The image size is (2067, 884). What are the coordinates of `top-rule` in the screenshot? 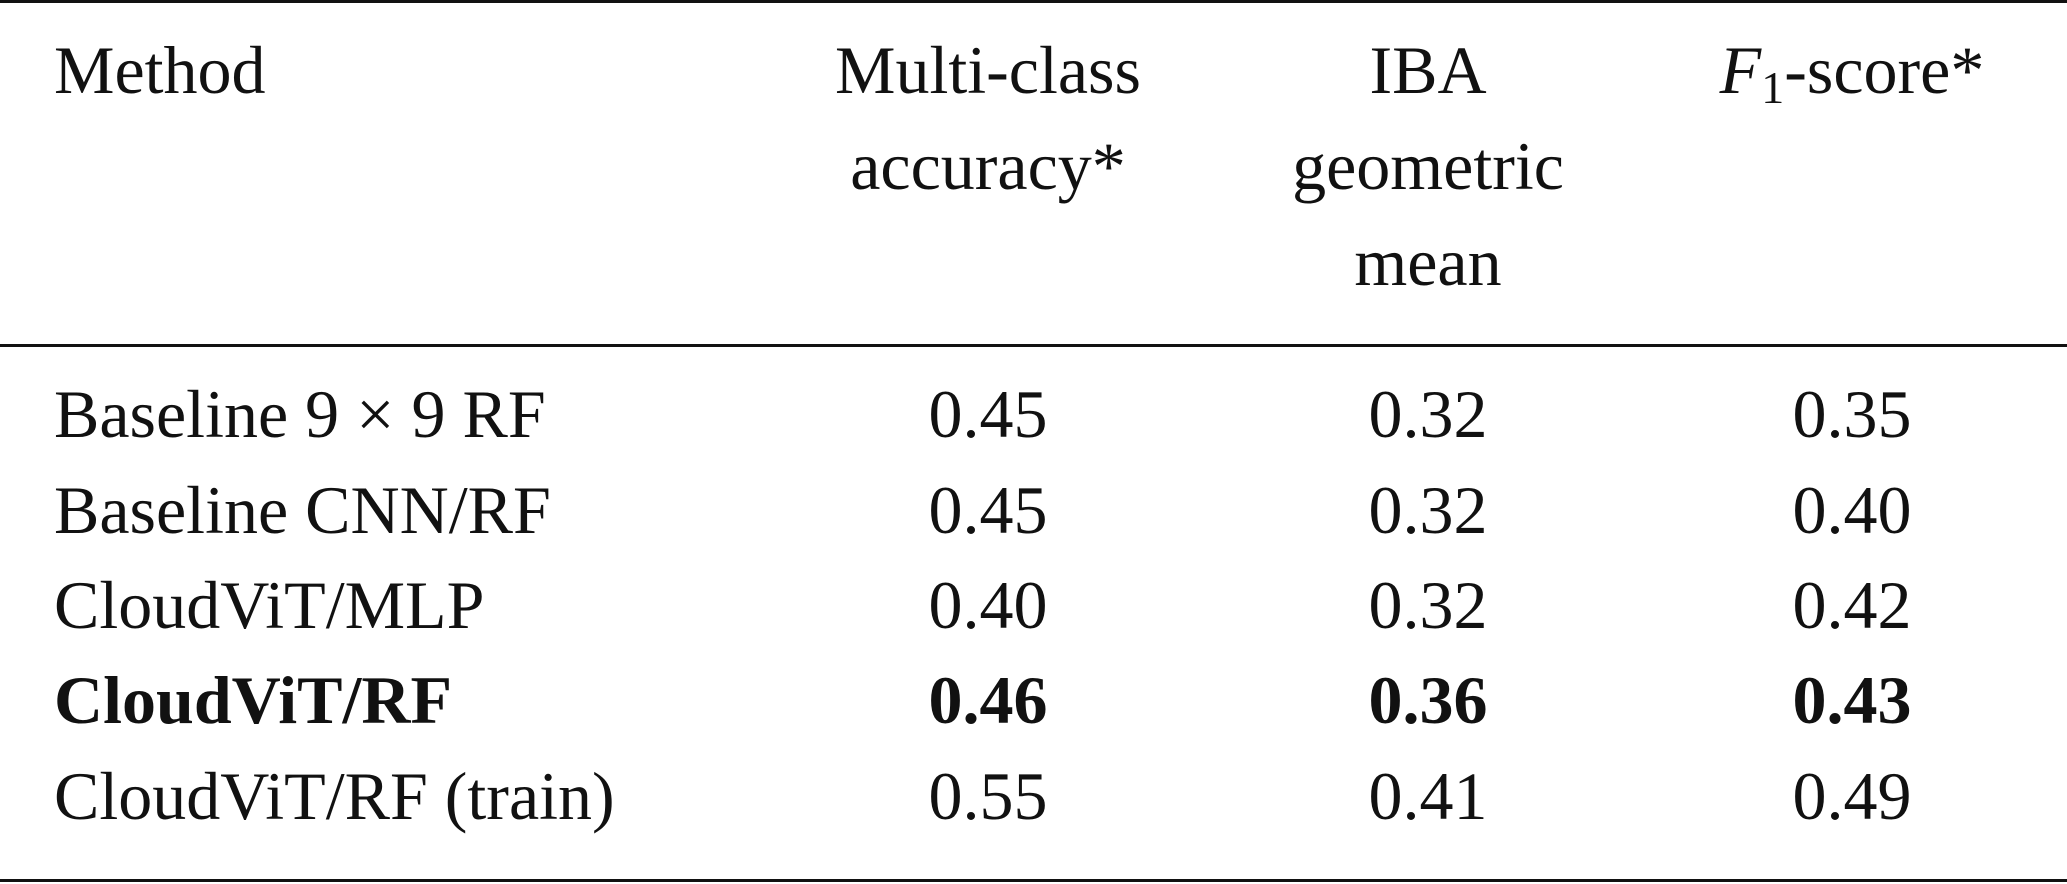 It's located at (1033, 1).